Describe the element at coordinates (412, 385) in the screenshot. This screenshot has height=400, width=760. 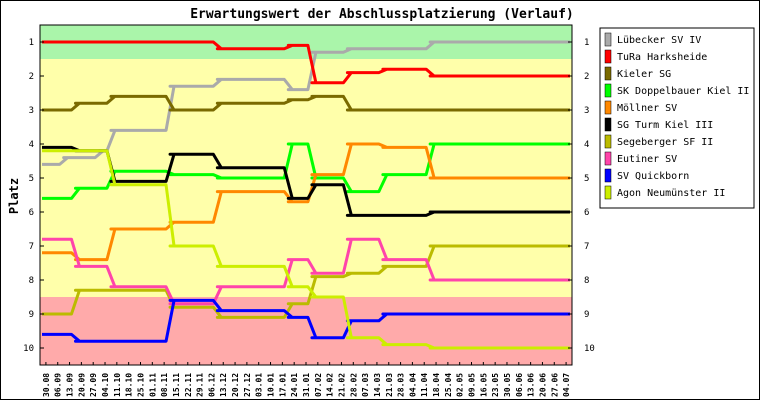
I see `x-tick-label: 04.04` at that location.